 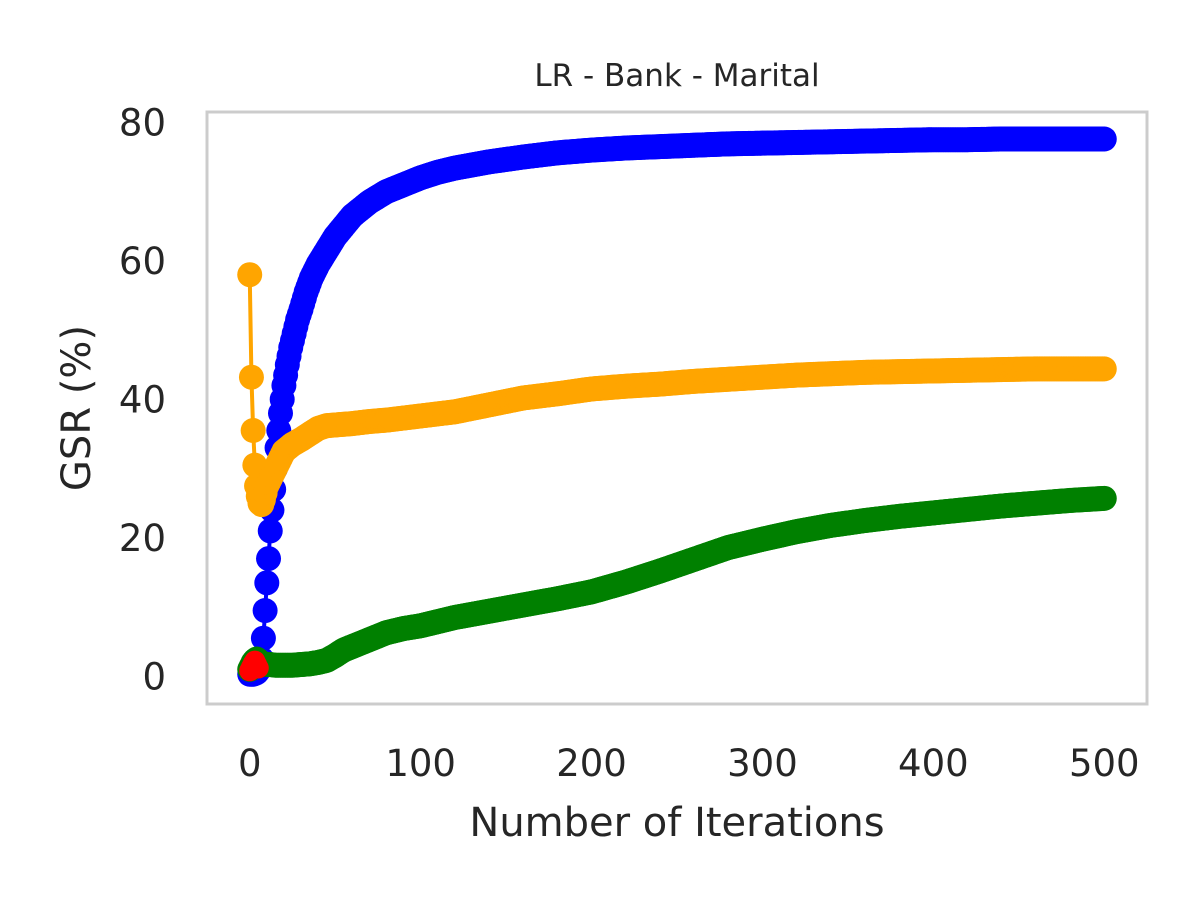 What do you see at coordinates (933, 763) in the screenshot?
I see `x-tick-label: 400` at bounding box center [933, 763].